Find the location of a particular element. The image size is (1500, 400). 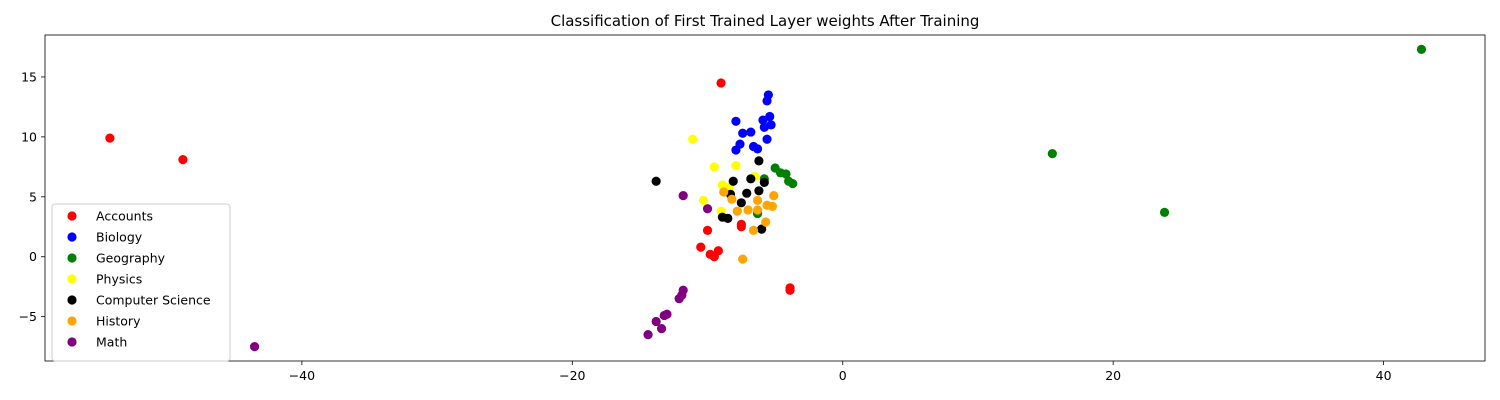

x-tick-label: 20 is located at coordinates (1113, 375).